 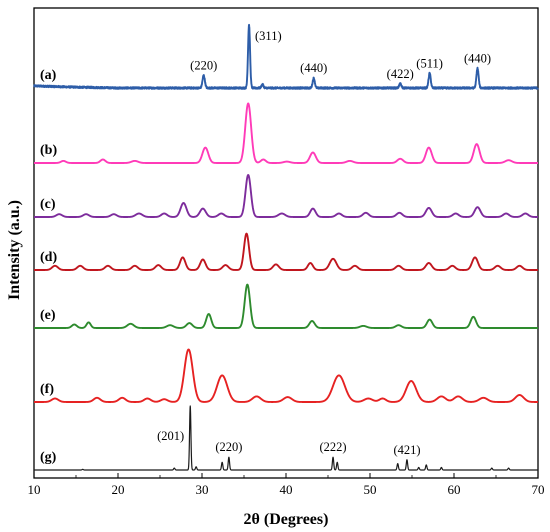 What do you see at coordinates (34, 489) in the screenshot?
I see `x-tick-label: 10` at bounding box center [34, 489].